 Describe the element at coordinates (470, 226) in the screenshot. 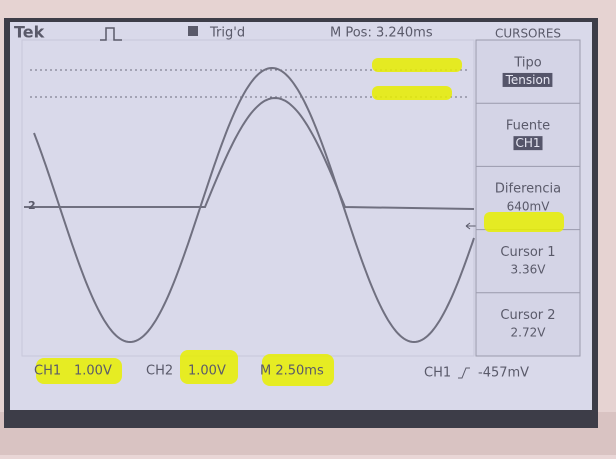

I see `trigger-level-marker` at that location.